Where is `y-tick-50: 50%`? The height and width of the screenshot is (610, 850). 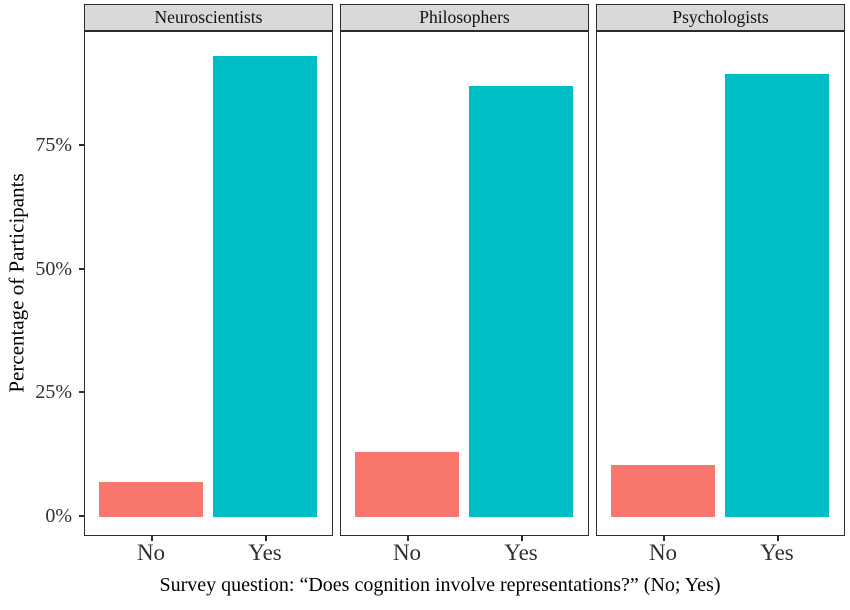 y-tick-50: 50% is located at coordinates (42, 269).